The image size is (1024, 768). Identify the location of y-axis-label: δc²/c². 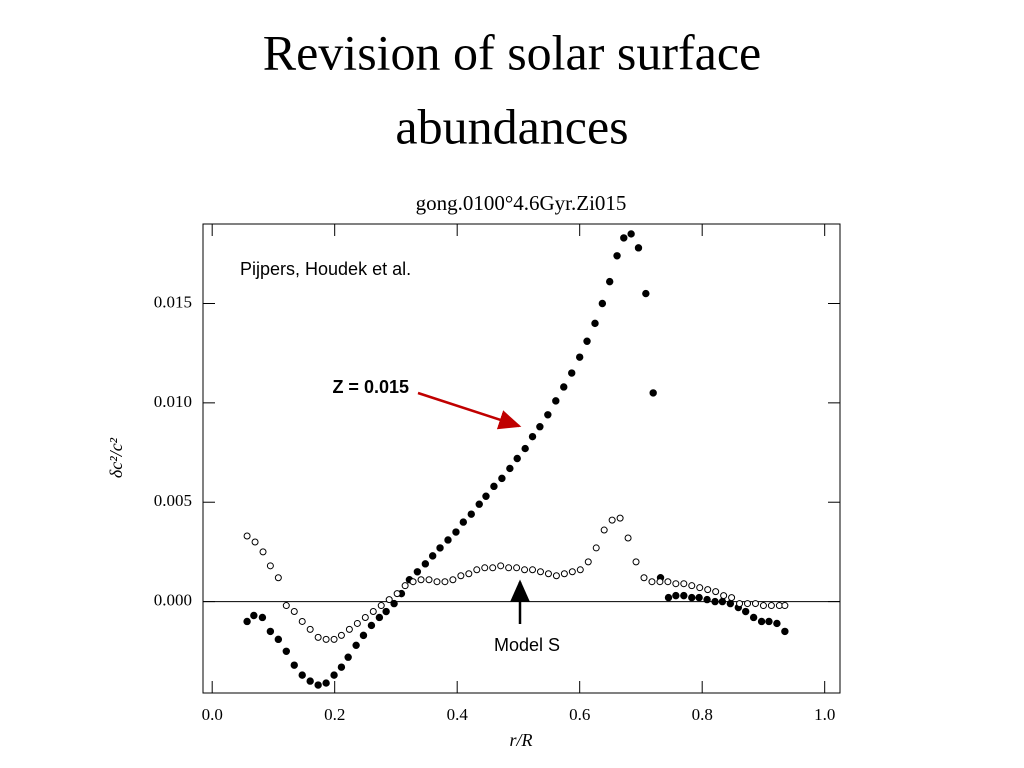
(116, 457).